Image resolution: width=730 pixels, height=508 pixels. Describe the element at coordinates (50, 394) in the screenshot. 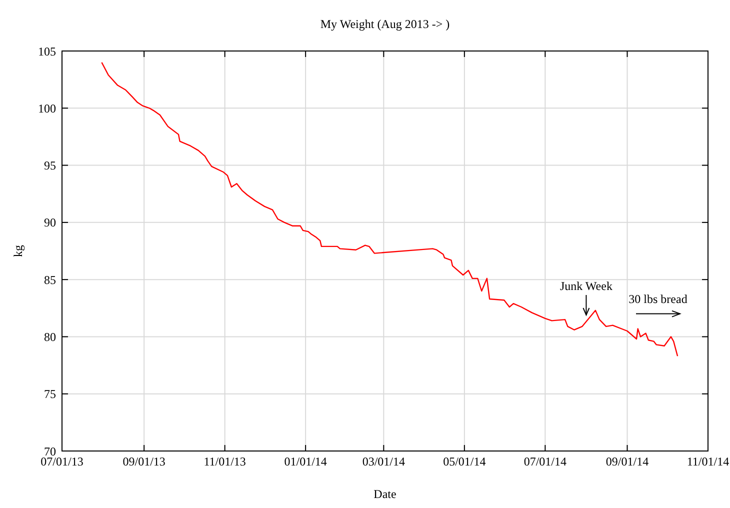

I see `y-tick-label: 75` at that location.